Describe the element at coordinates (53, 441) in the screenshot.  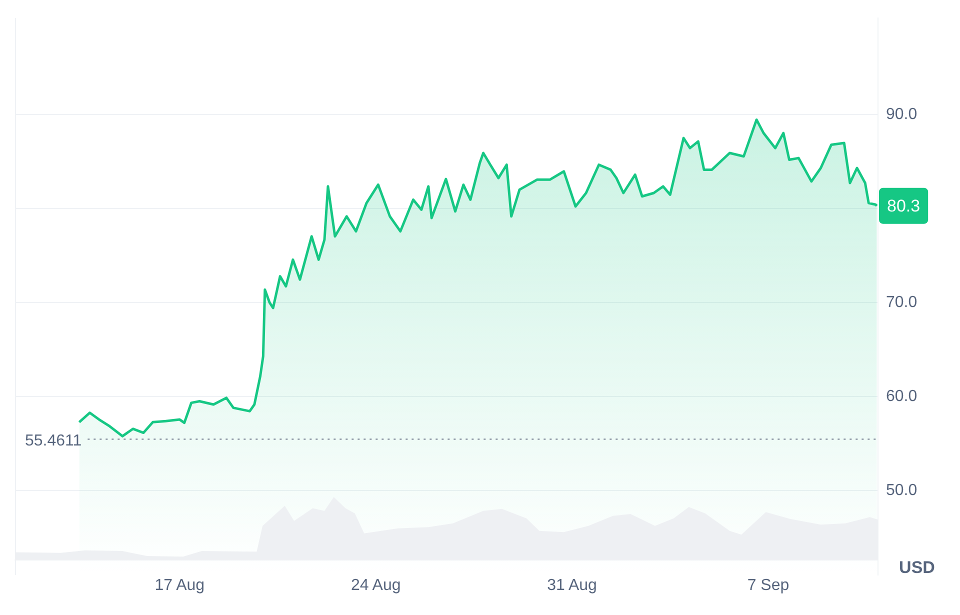
I see `ref-line-label: 55.4611` at that location.